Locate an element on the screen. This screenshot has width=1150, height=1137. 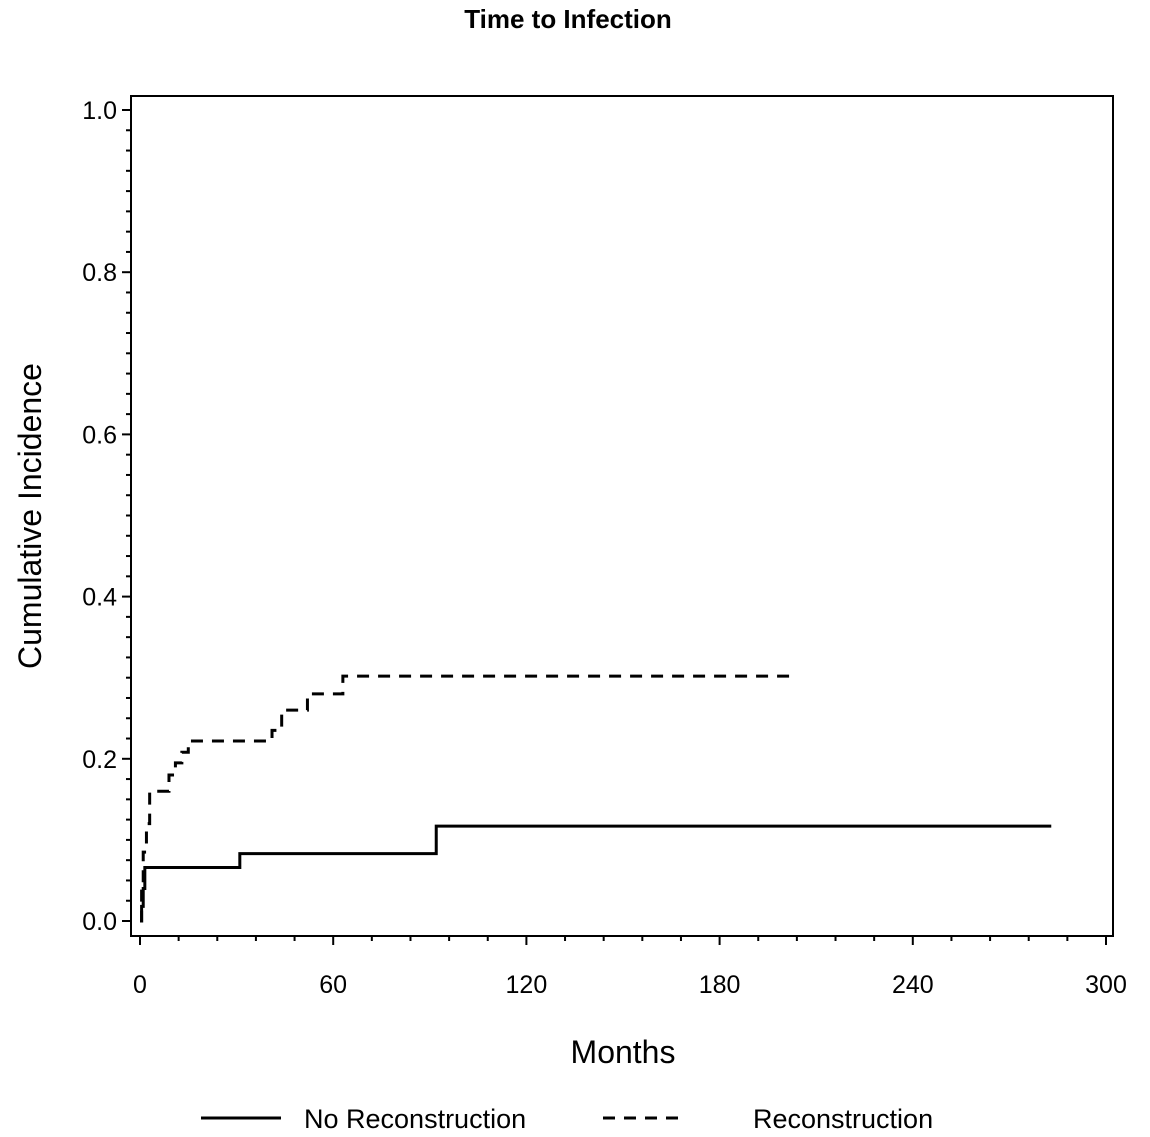
x-tick-label: 180 is located at coordinates (720, 985).